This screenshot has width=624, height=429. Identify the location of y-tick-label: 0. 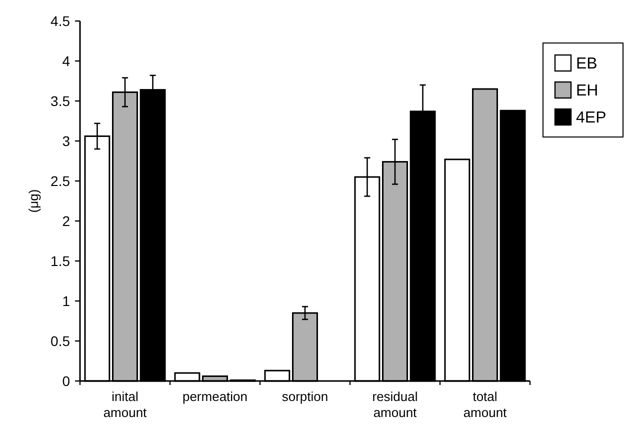
(66, 380).